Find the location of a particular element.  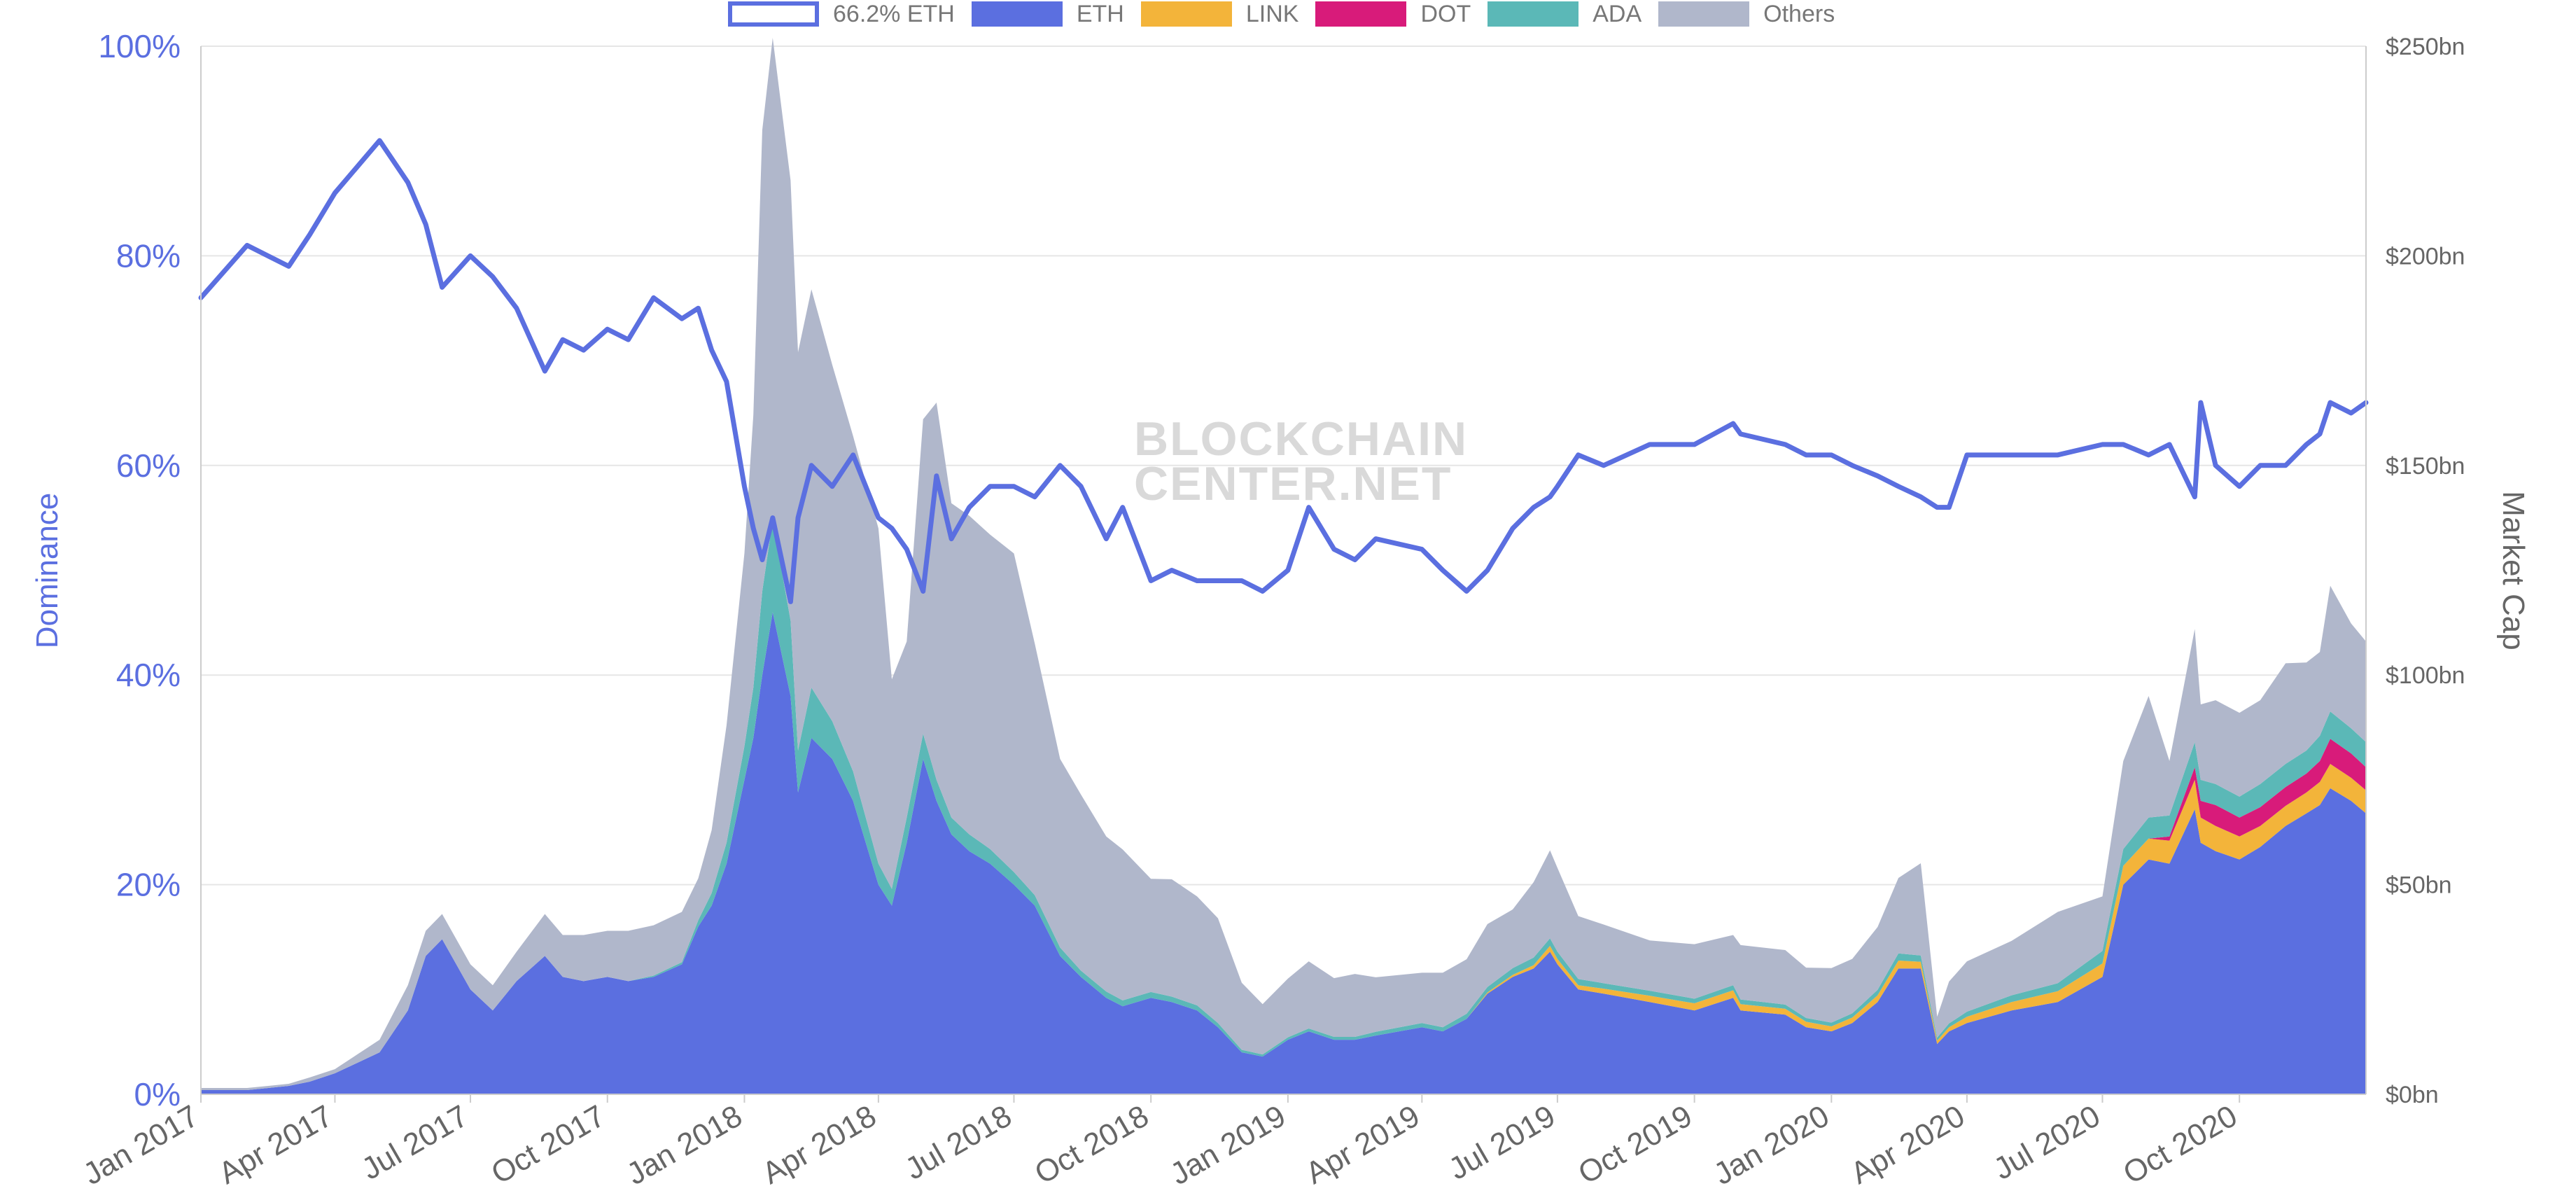

legend-item-others: Others is located at coordinates (1746, 14).